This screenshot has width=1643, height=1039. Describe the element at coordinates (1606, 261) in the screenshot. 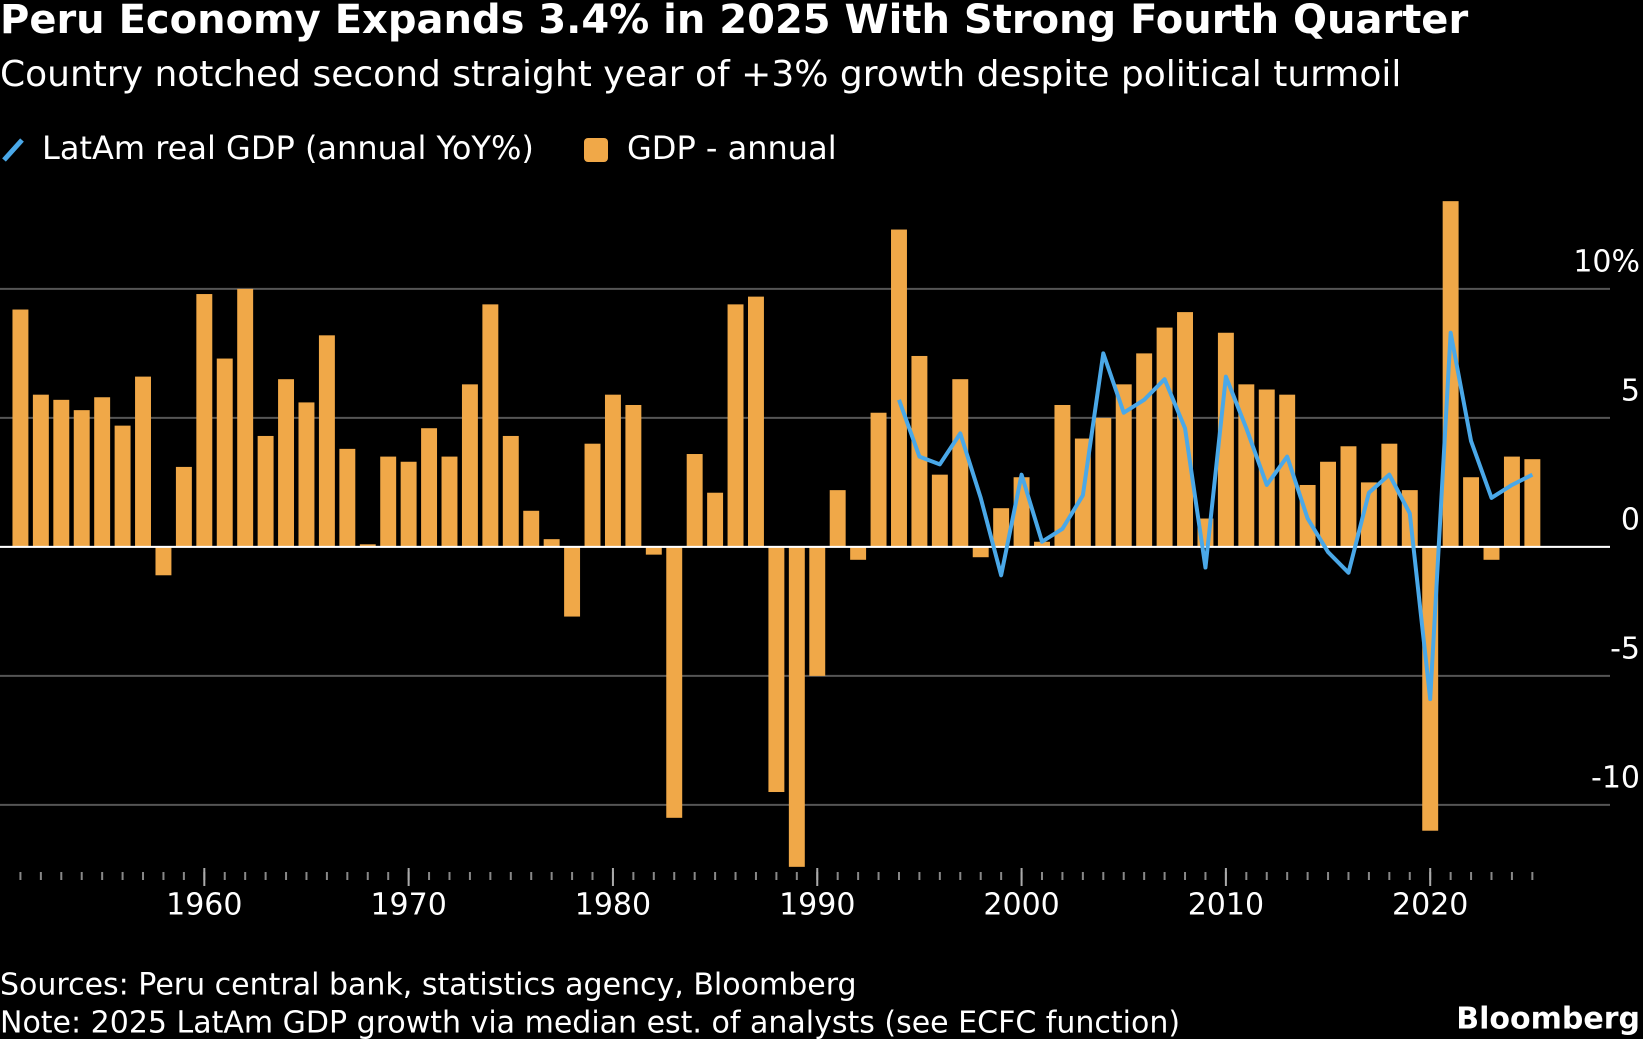

I see `y-tick-label: 10%` at that location.